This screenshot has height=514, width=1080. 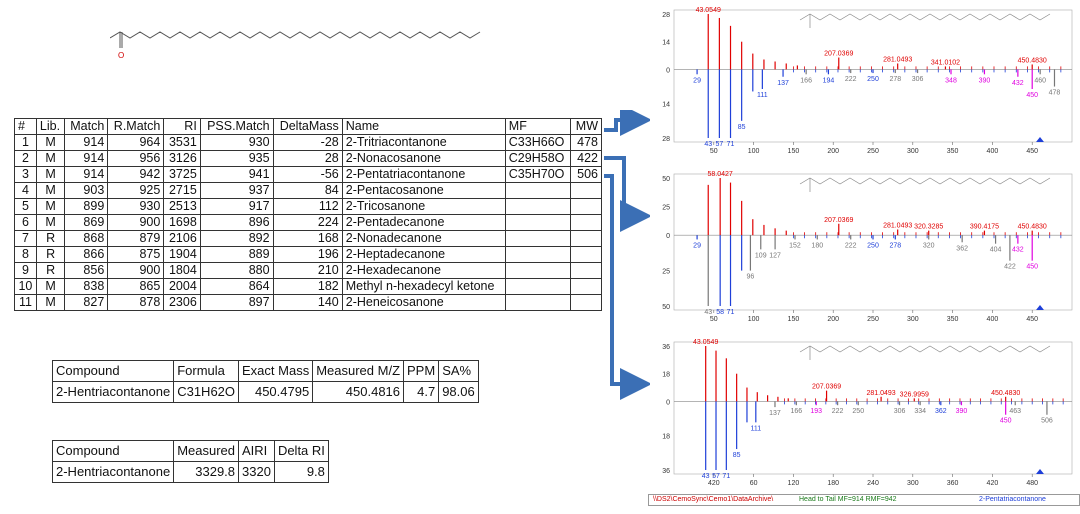 I want to click on bottom-peak-label: 111, so click(x=755, y=428).